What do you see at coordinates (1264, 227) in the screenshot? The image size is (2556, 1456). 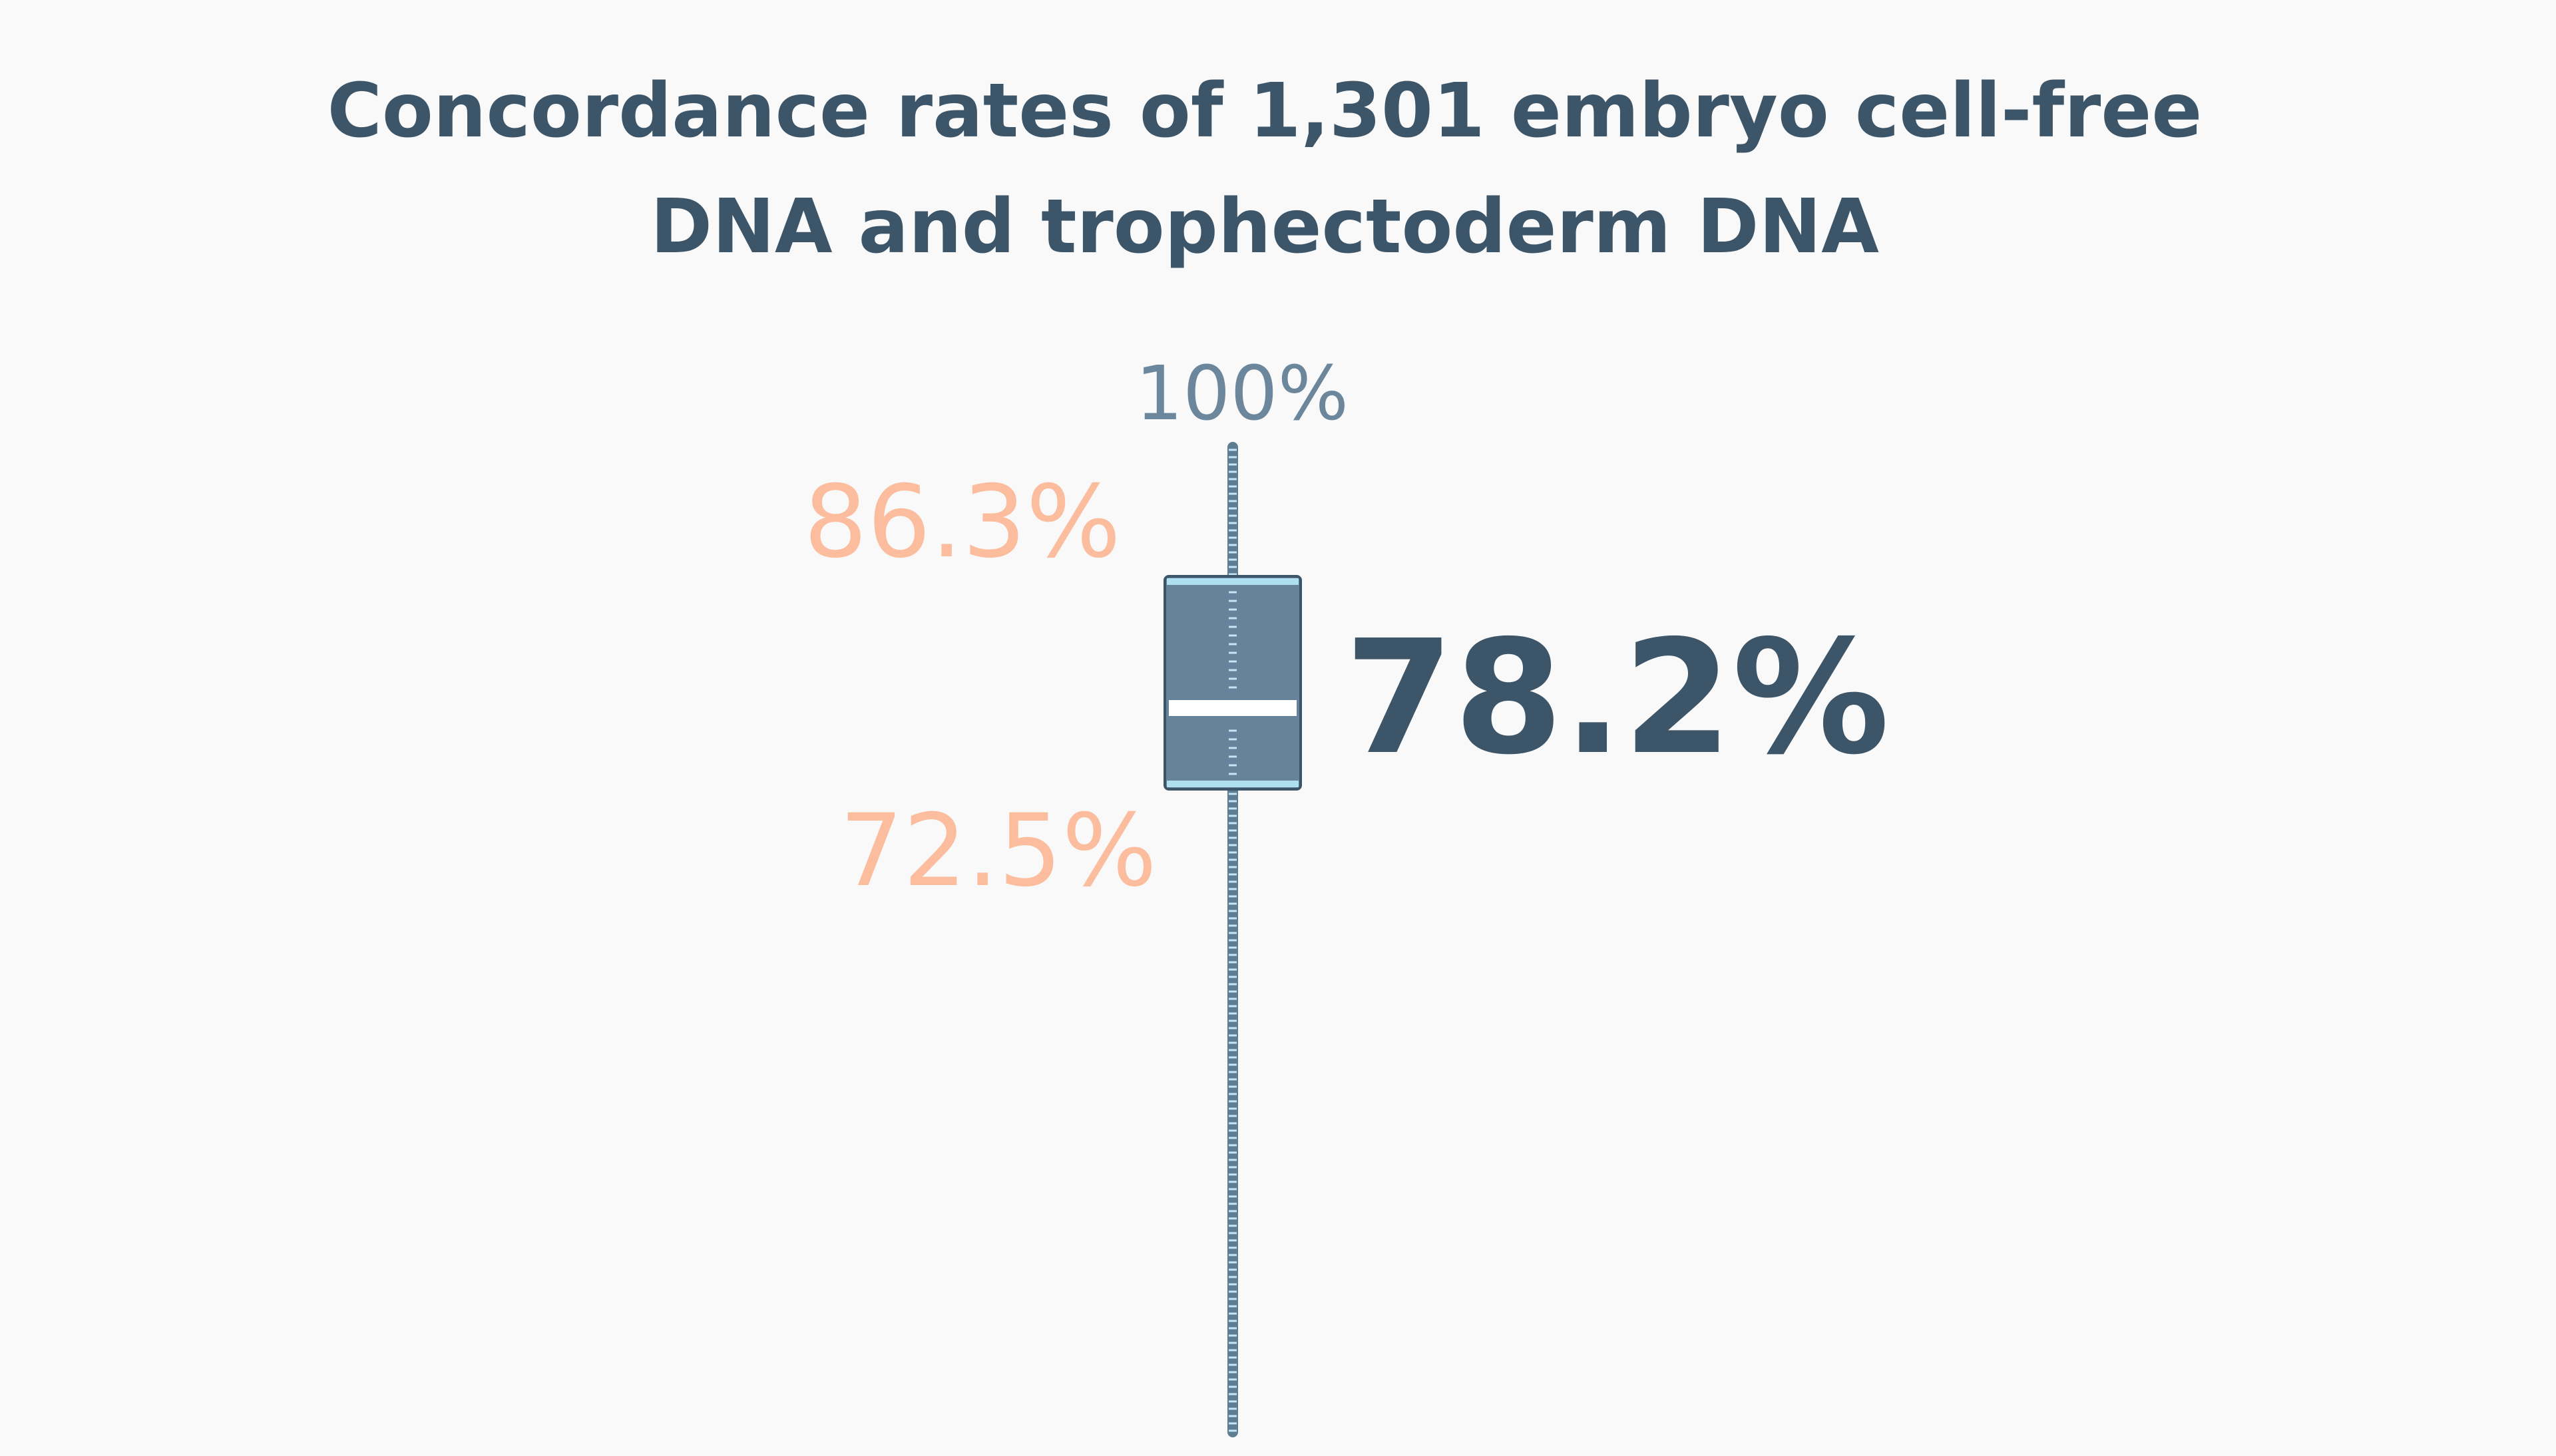 I see `chart-title-line-2: DNA and trophectoderm DNA` at bounding box center [1264, 227].